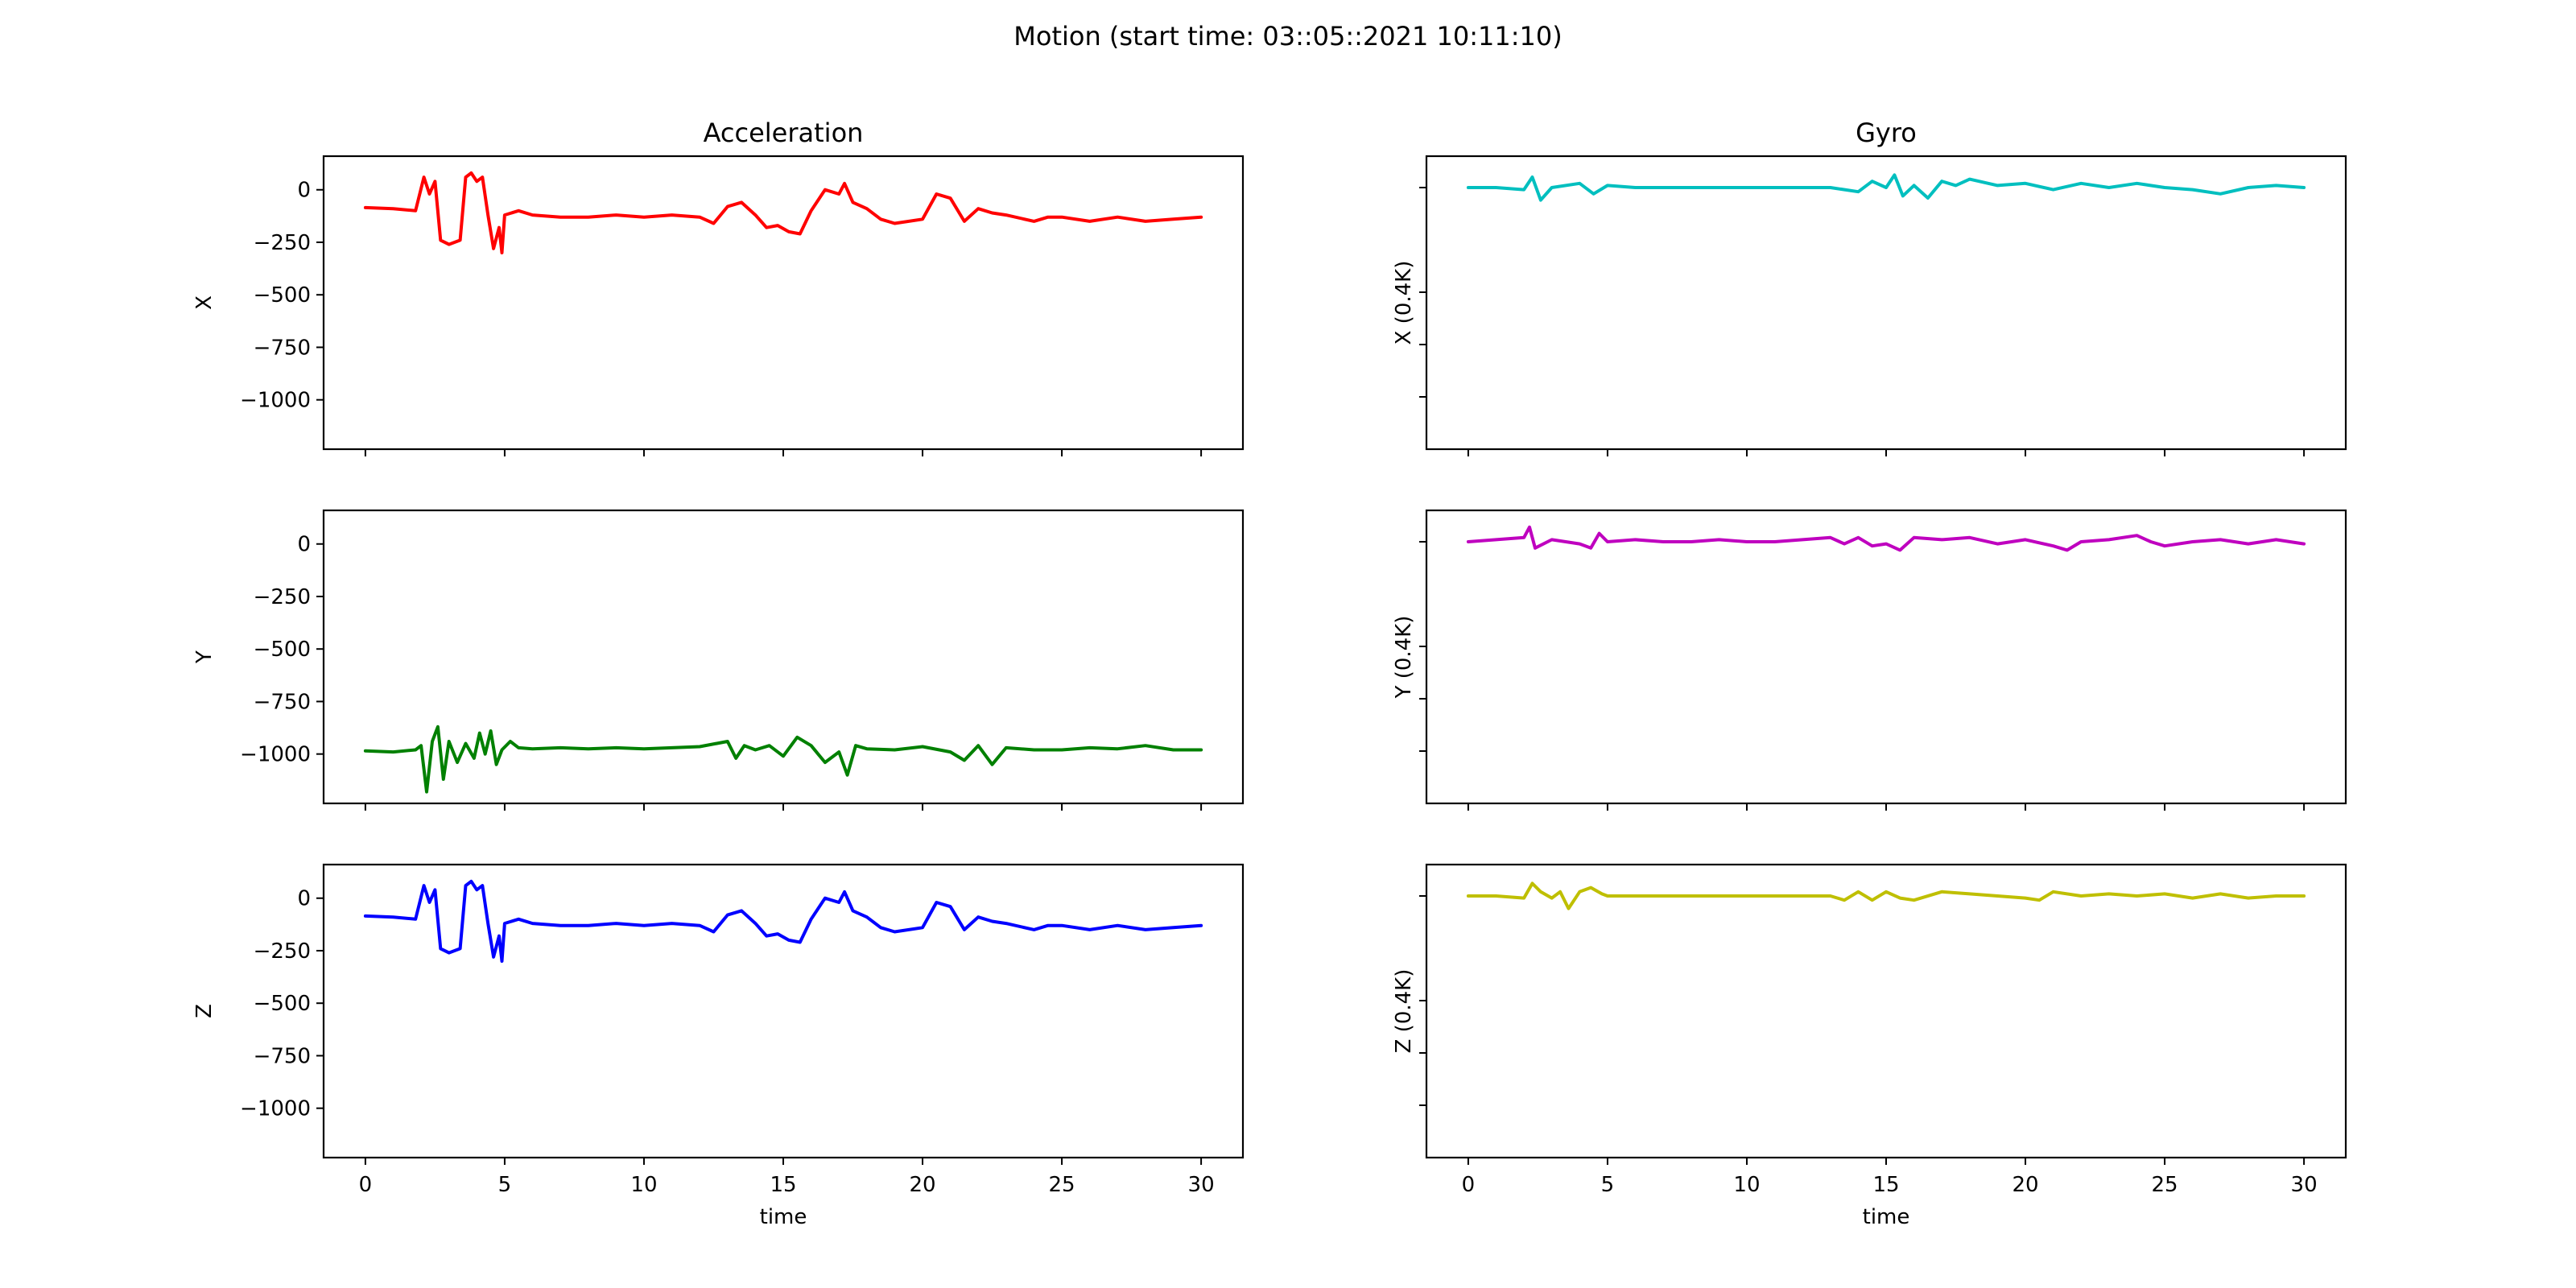 The width and height of the screenshot is (2576, 1288). I want to click on subplot-gyro-x: Gyro X (0.4K), so click(1869, 287).